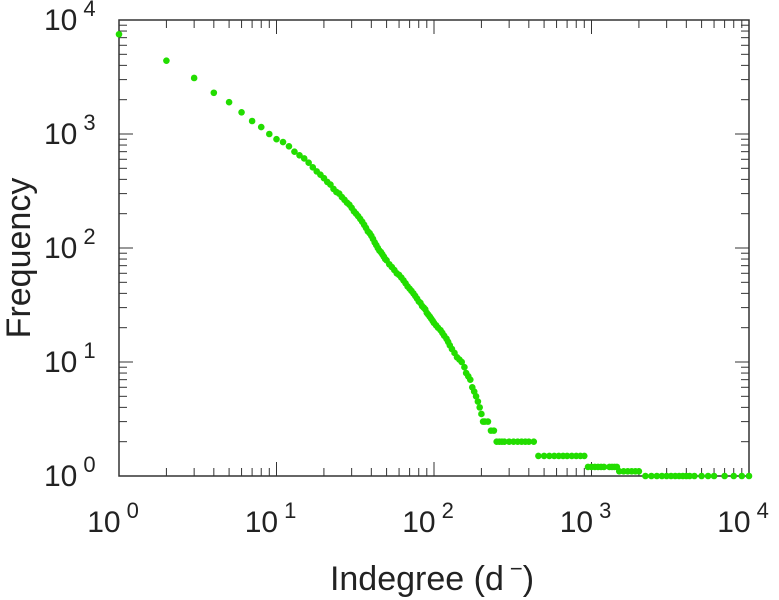  Describe the element at coordinates (19, 258) in the screenshot. I see `y-axis-label: Frequency` at that location.